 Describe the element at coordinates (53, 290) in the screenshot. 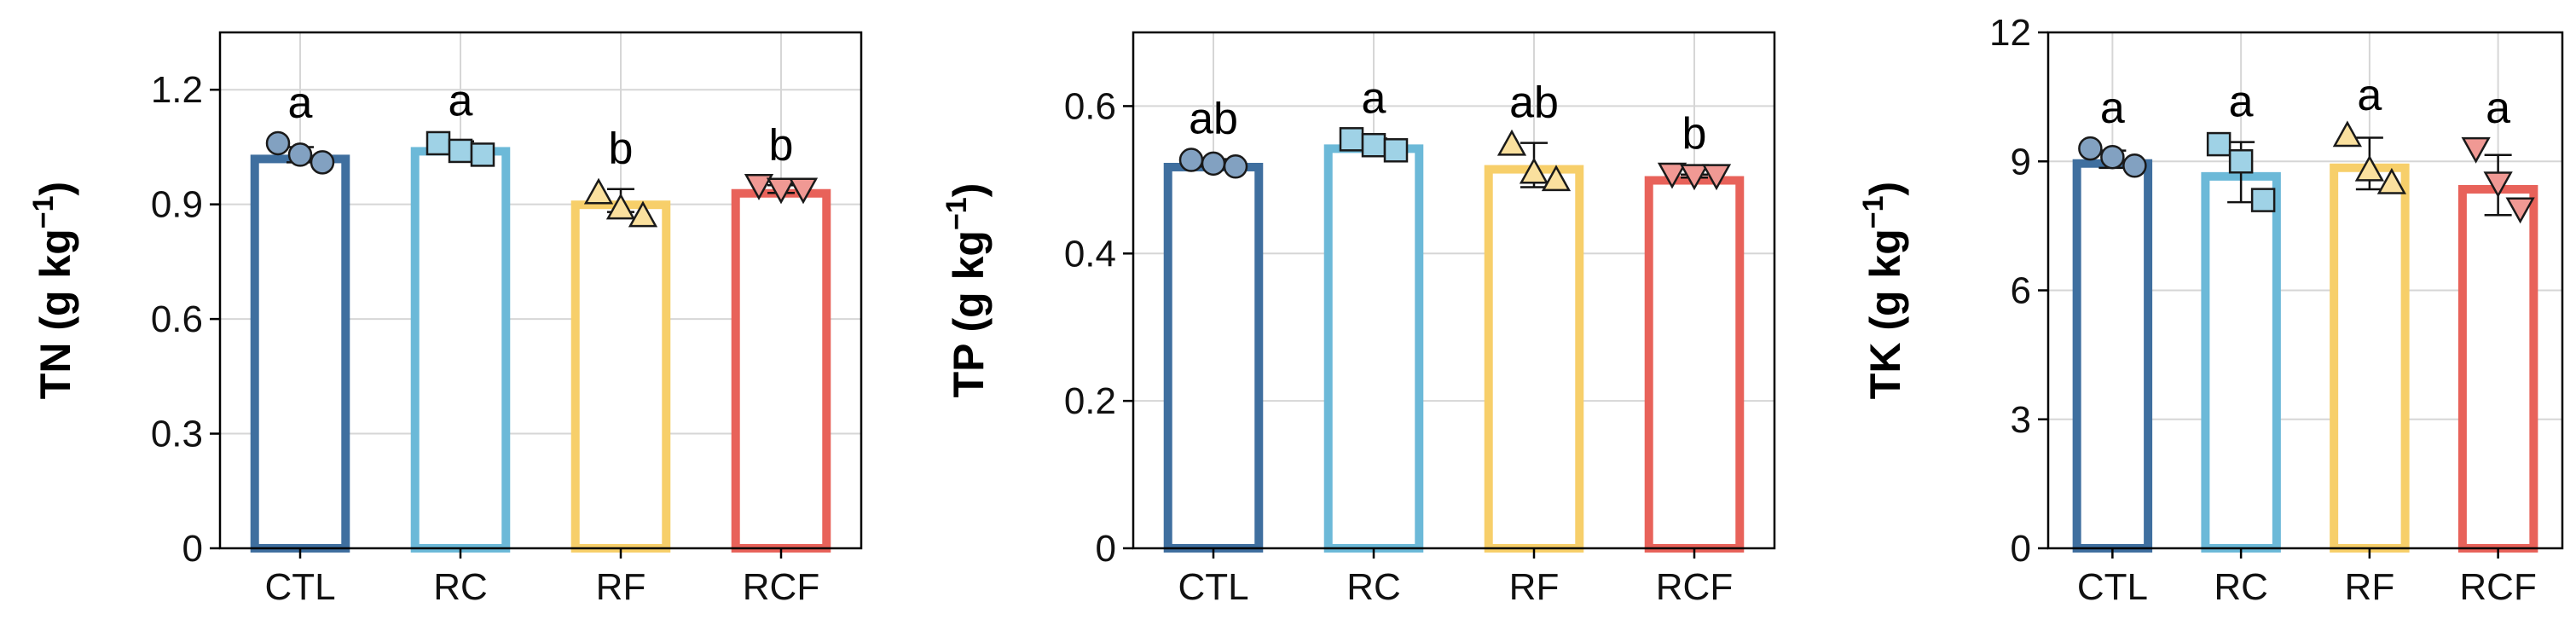

I see `y-axis-label: TN (g kg−1)` at that location.